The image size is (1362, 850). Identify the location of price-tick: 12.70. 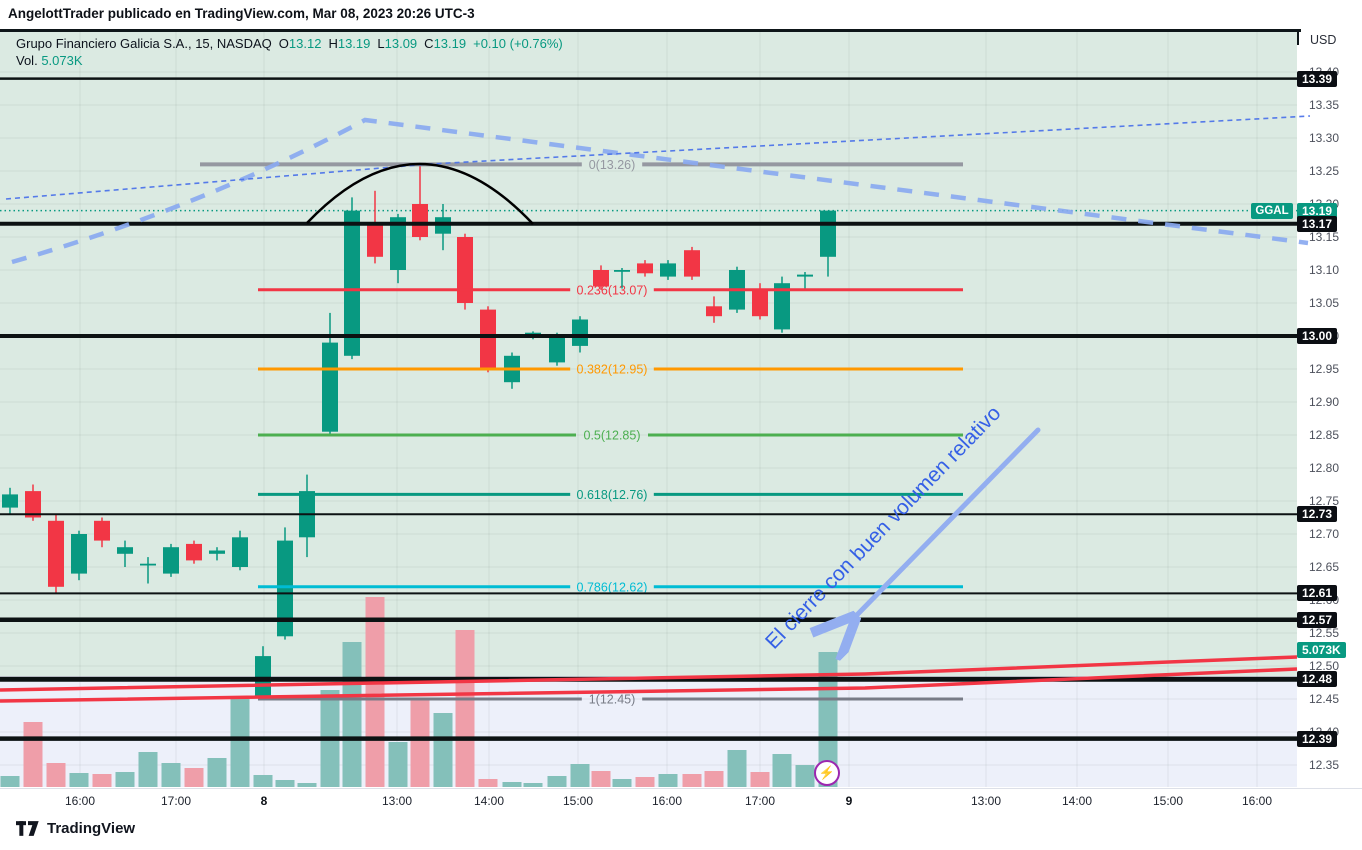
(1324, 534).